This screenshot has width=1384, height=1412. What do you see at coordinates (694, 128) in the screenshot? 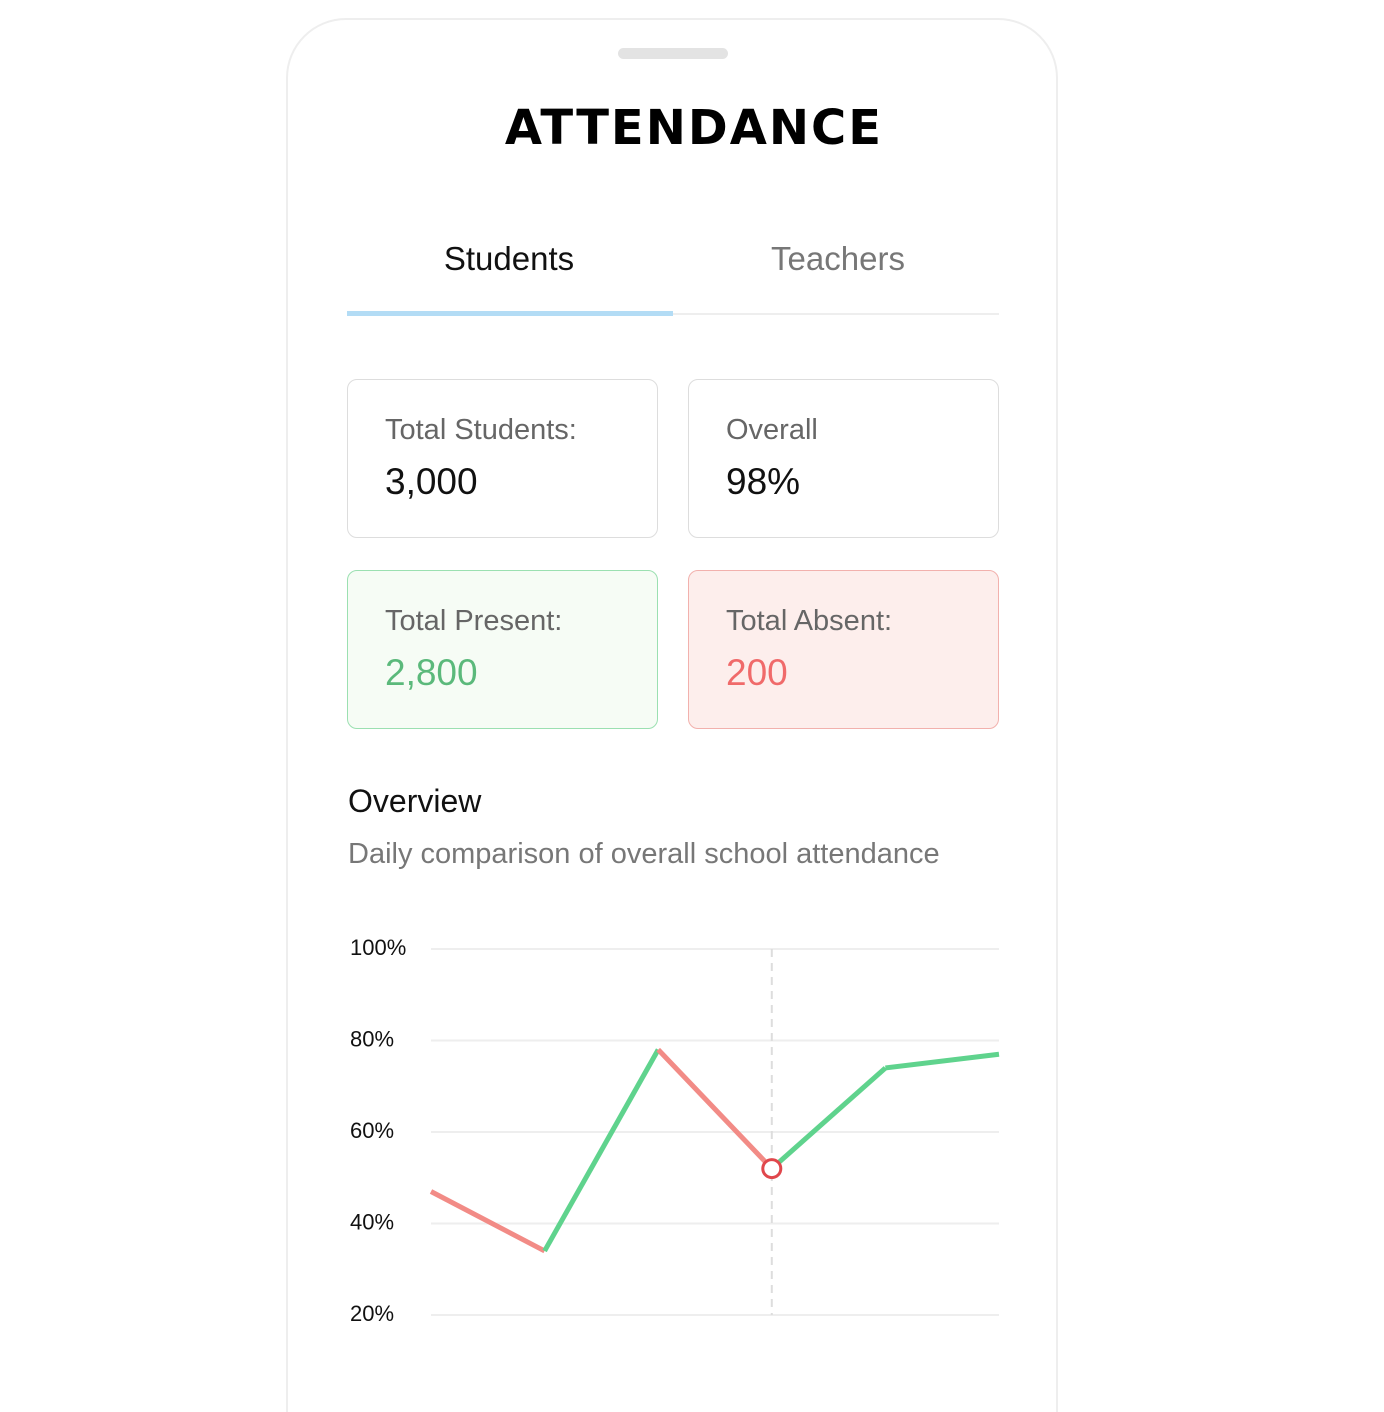
I see `title: ATTENDANCE` at bounding box center [694, 128].